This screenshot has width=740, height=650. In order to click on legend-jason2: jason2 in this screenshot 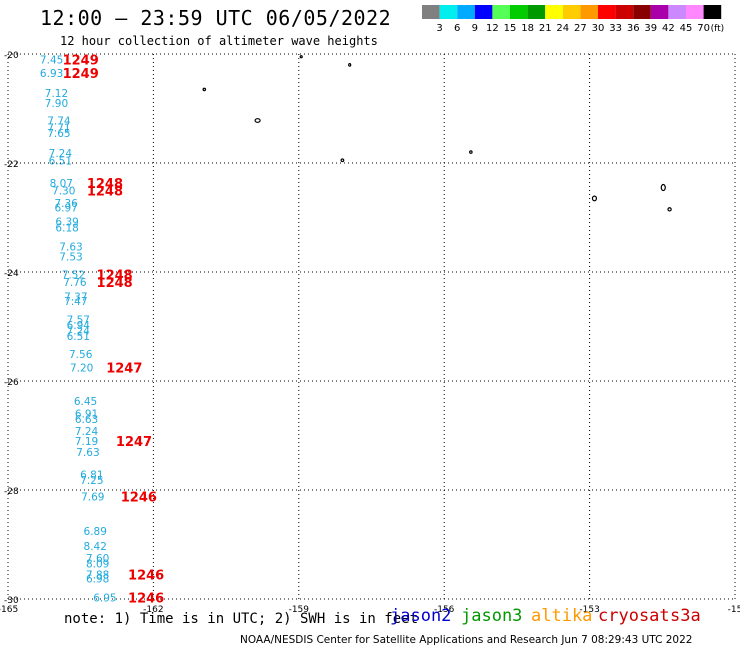, I will do `click(421, 616)`.